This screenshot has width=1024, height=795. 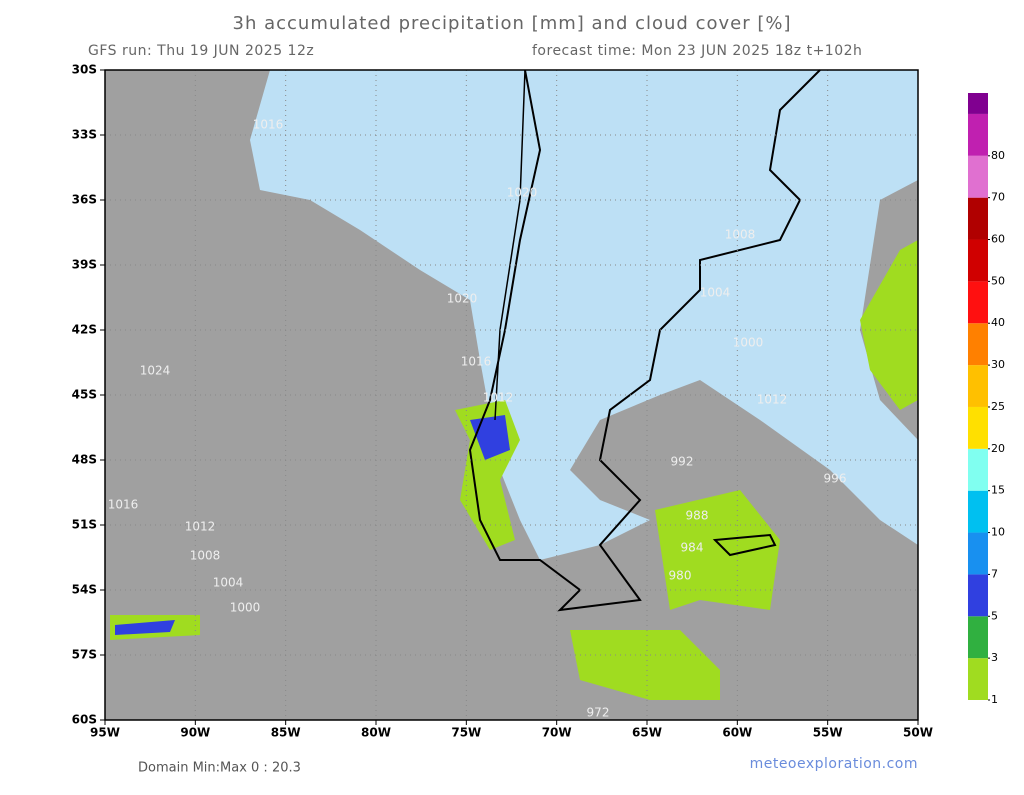 I want to click on lon-label: 80W, so click(x=376, y=733).